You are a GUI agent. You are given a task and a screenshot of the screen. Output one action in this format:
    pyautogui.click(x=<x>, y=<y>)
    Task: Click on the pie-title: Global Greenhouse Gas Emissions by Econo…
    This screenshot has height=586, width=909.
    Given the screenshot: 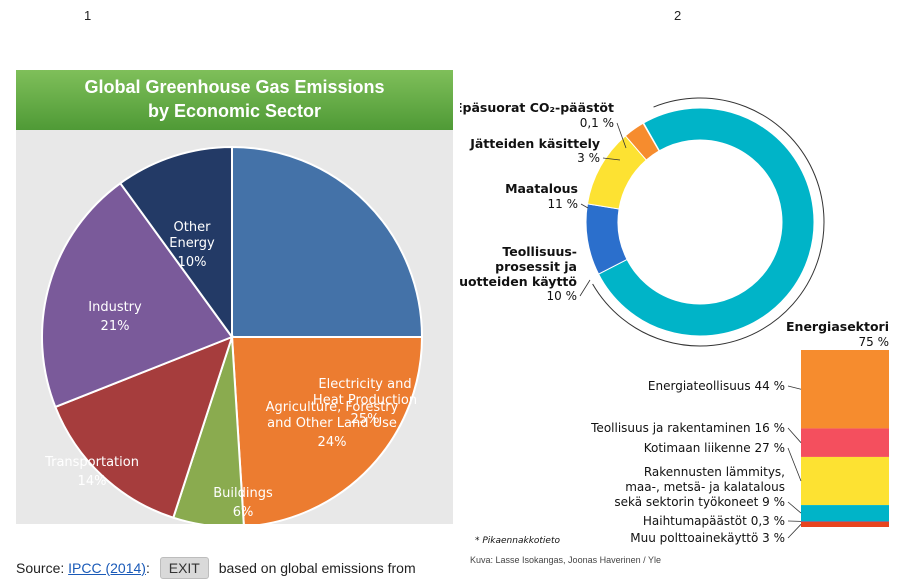 What is the action you would take?
    pyautogui.click(x=234, y=100)
    